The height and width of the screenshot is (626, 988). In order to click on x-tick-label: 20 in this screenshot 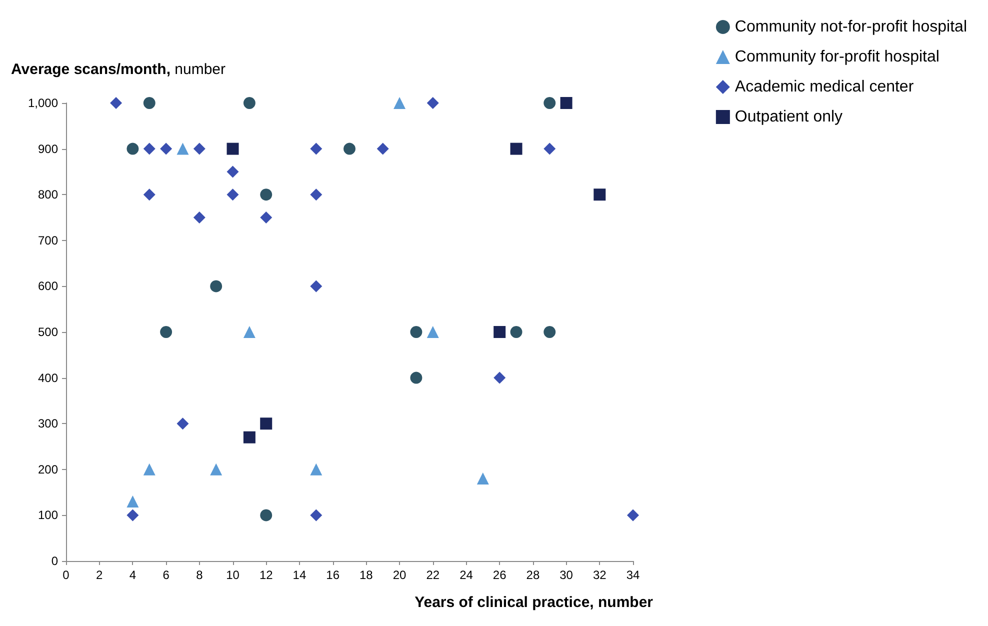, I will do `click(399, 575)`.